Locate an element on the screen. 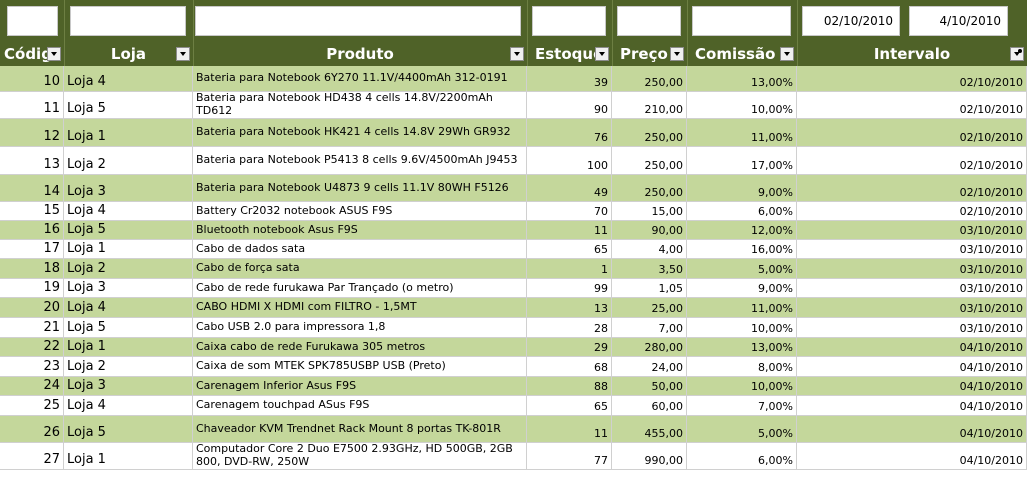 This screenshot has width=1027, height=484. cell-estoque: 65 is located at coordinates (569, 249).